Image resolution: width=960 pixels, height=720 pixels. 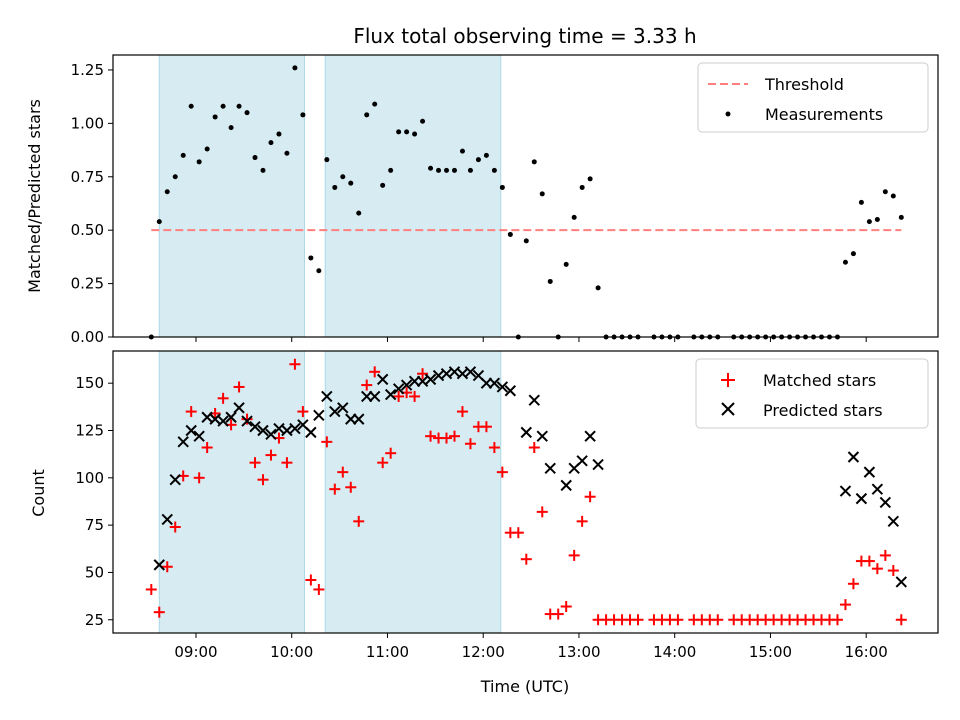 What do you see at coordinates (387, 652) in the screenshot?
I see `x-tick-label: 11:00` at bounding box center [387, 652].